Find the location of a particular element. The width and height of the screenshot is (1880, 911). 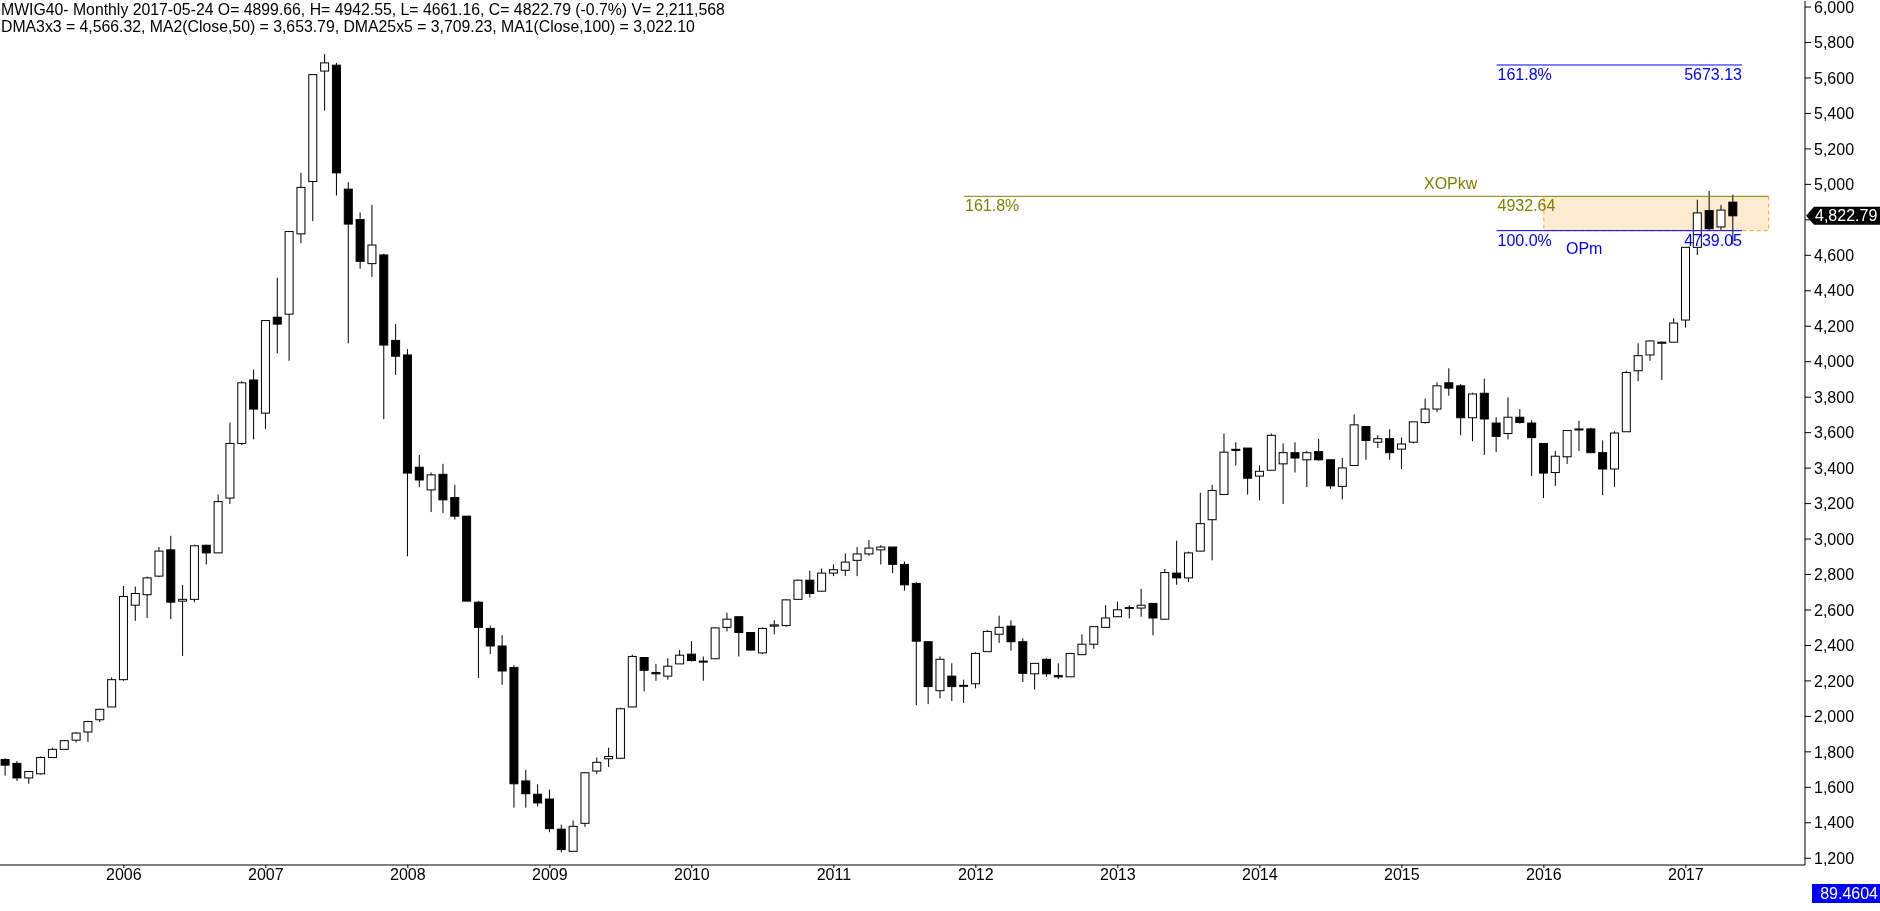

data-label: 5673.13 is located at coordinates (1713, 74).